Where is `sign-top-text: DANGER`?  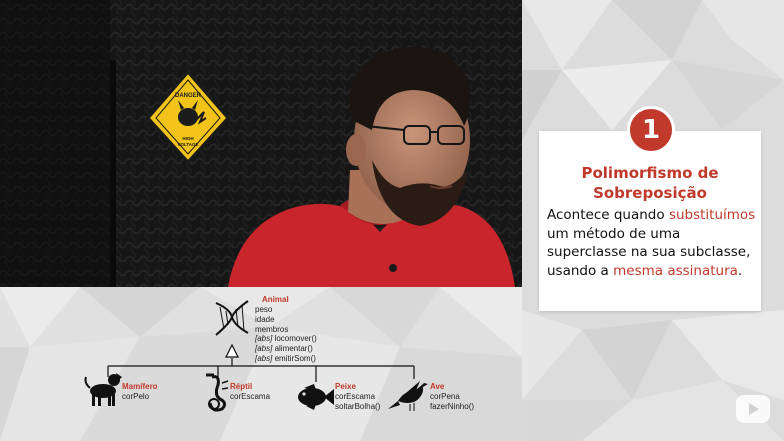 sign-top-text: DANGER is located at coordinates (188, 96).